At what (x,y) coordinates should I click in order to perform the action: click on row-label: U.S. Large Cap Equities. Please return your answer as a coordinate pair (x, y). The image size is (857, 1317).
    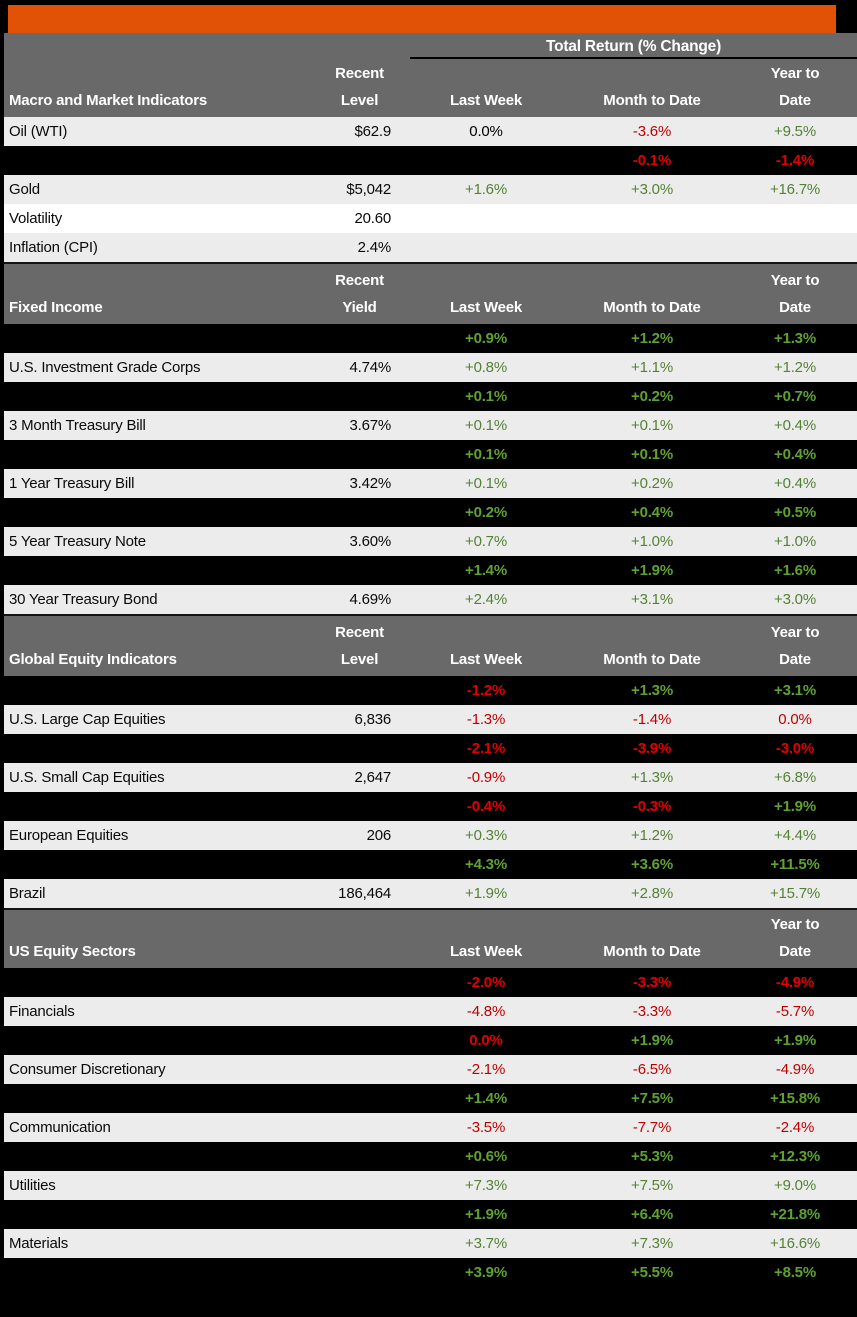
    Looking at the image, I should click on (87, 719).